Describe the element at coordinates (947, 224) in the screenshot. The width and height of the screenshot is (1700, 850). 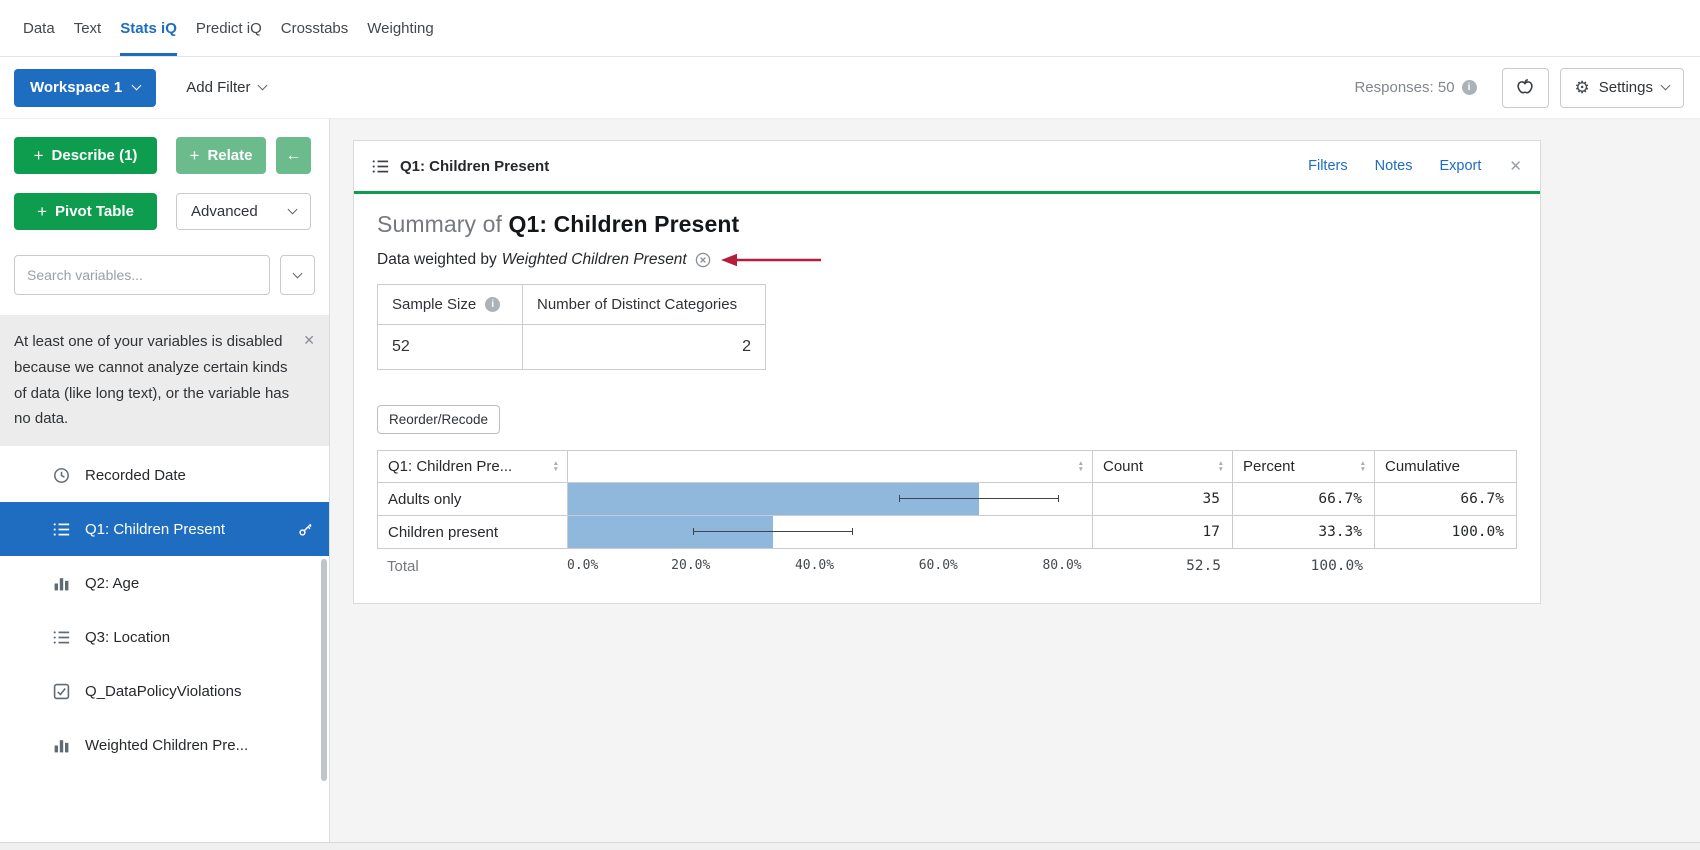
I see `summary-heading: Summary of Q1: Children Present` at that location.